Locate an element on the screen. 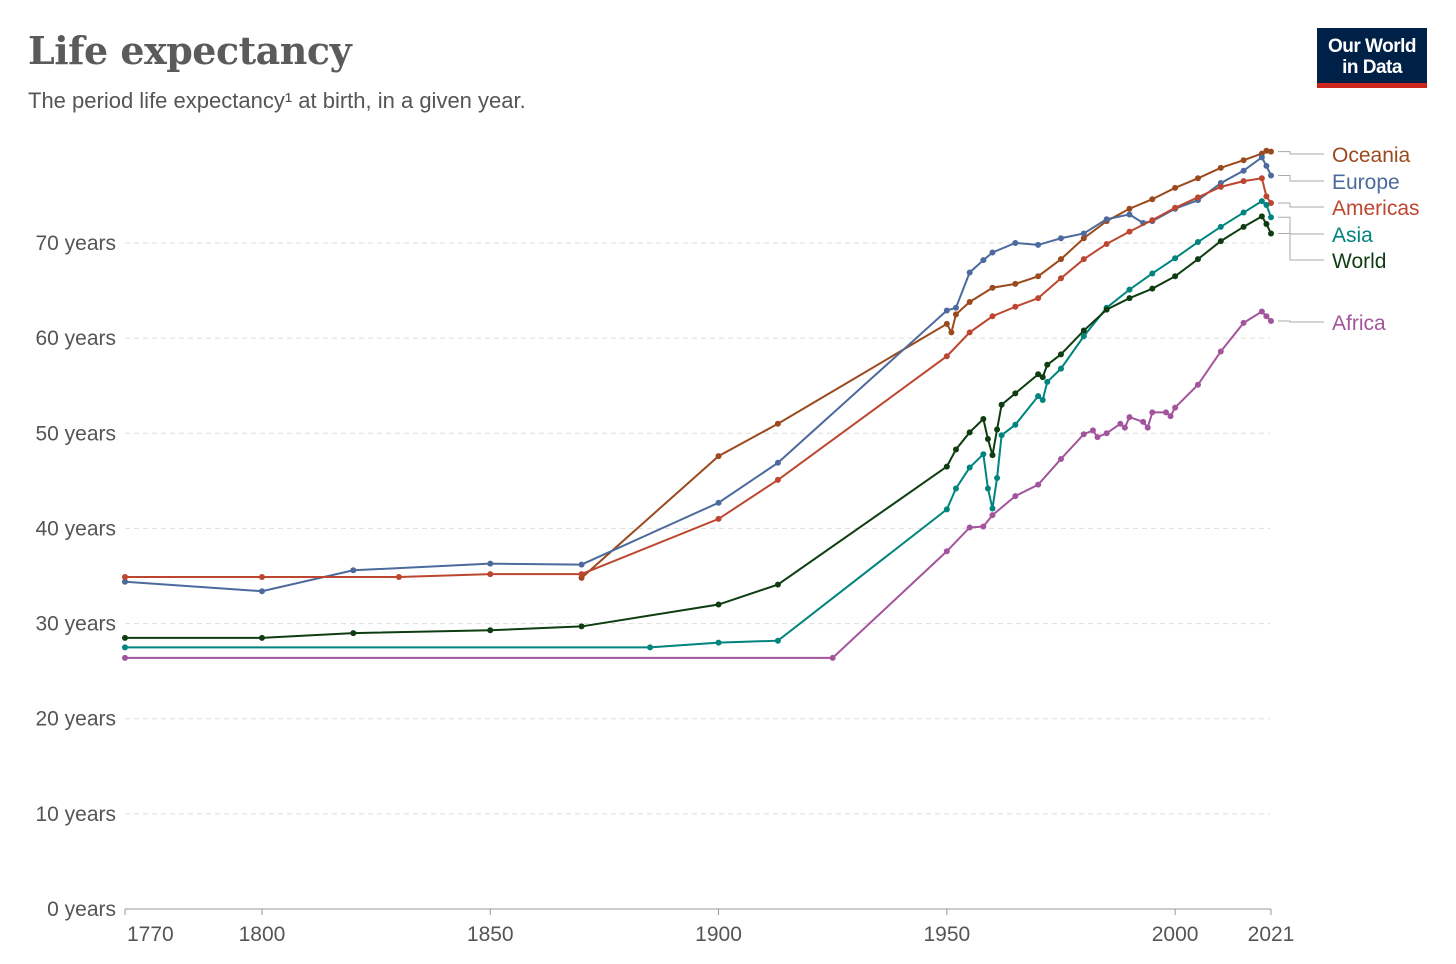 This screenshot has width=1456, height=964. x-tick-label: 1770 is located at coordinates (150, 934).